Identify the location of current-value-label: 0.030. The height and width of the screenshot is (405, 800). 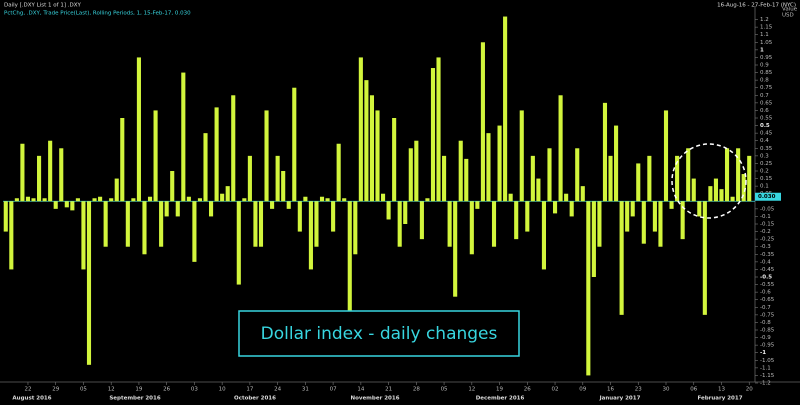
(767, 197).